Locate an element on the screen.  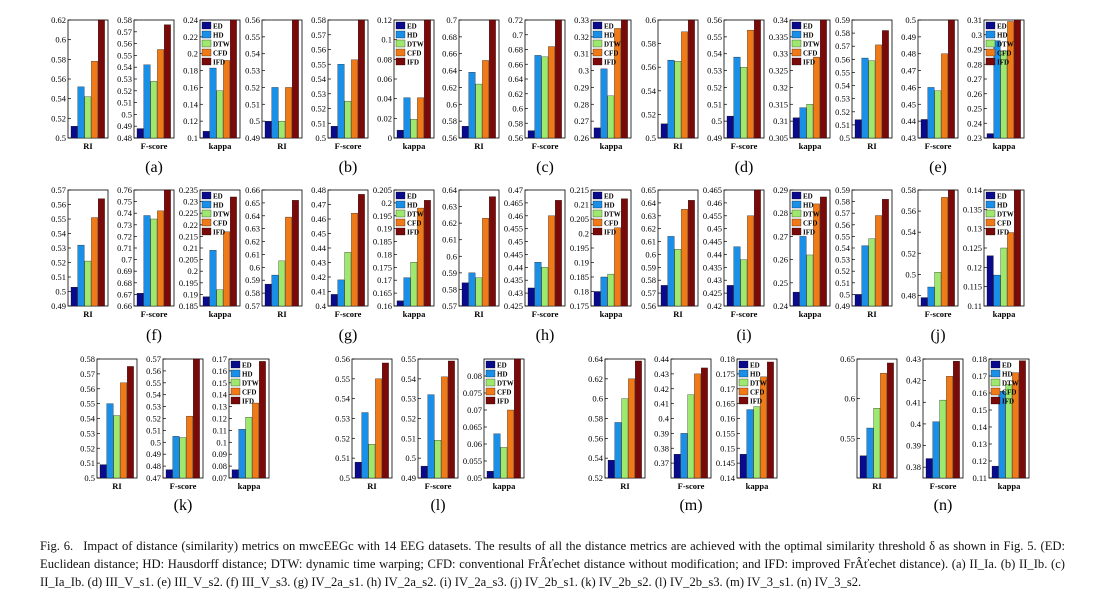
y-tick-label: 0.34 is located at coordinates (781, 20).